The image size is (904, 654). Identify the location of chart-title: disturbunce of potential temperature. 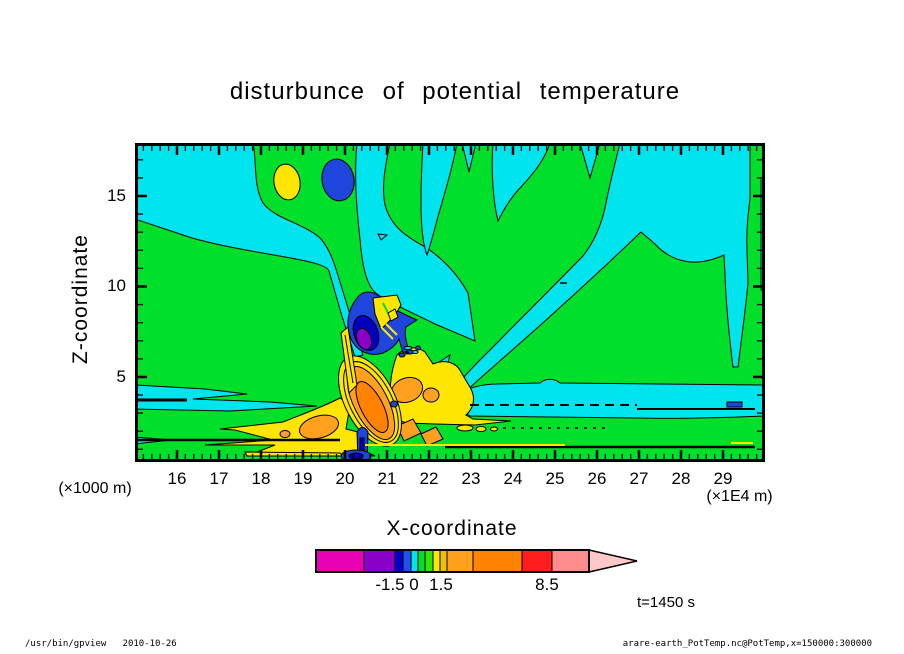
(455, 91).